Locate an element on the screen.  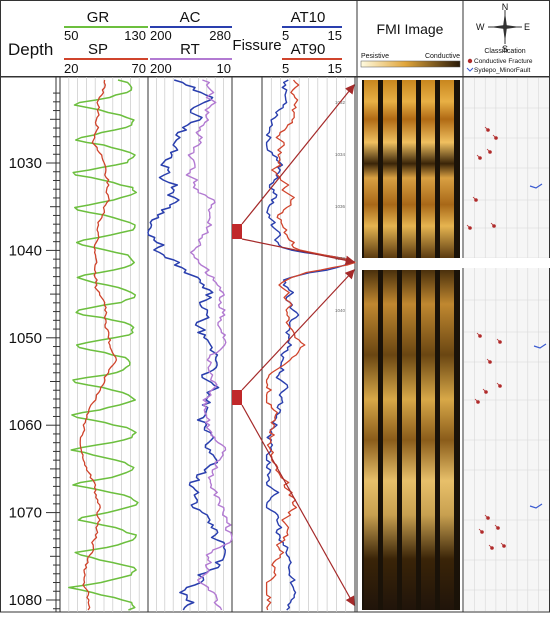
sp-max: 70 is located at coordinates (139, 68).